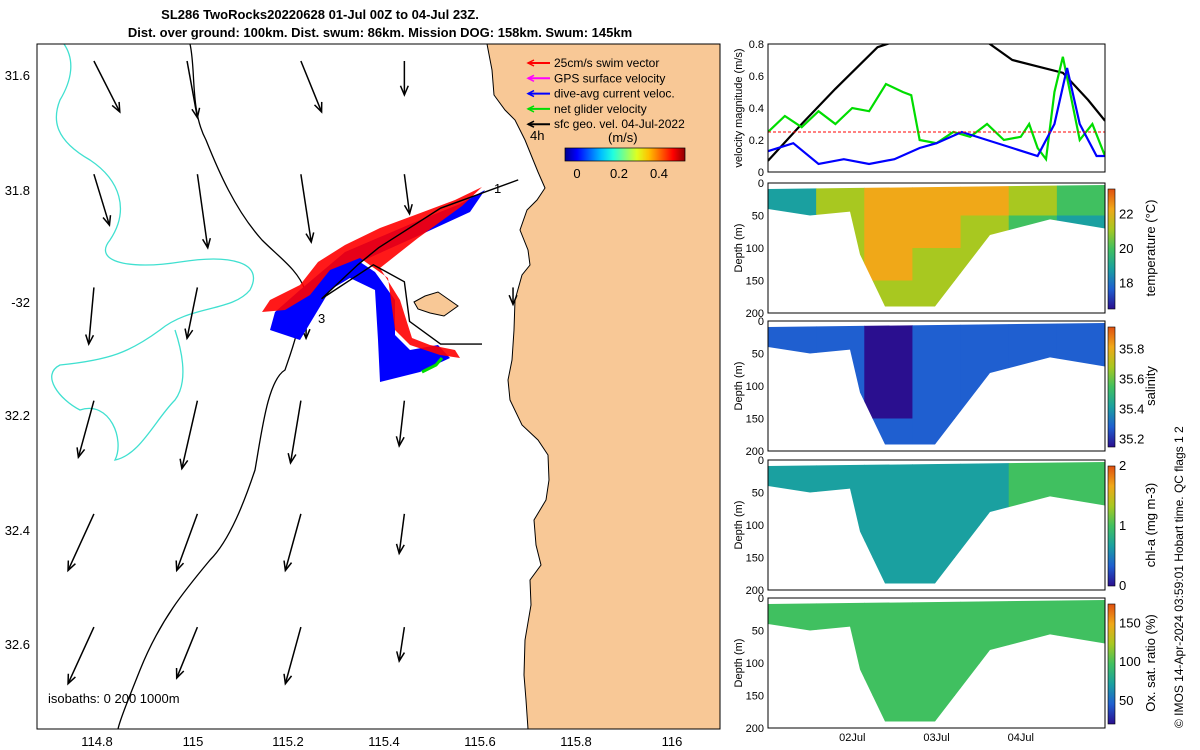 The height and width of the screenshot is (750, 1200). Describe the element at coordinates (537, 135) in the screenshot. I see `track-label-4h: 4h` at that location.